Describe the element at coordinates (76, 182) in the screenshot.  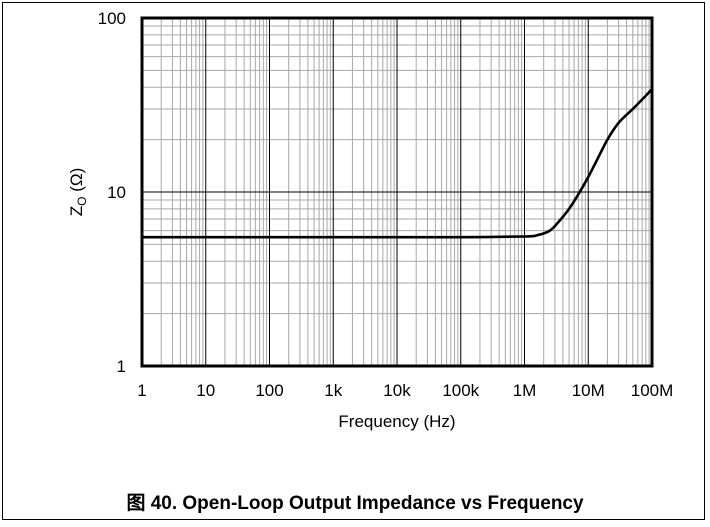
I see `y-axis-label-unit: (Ω)` at that location.